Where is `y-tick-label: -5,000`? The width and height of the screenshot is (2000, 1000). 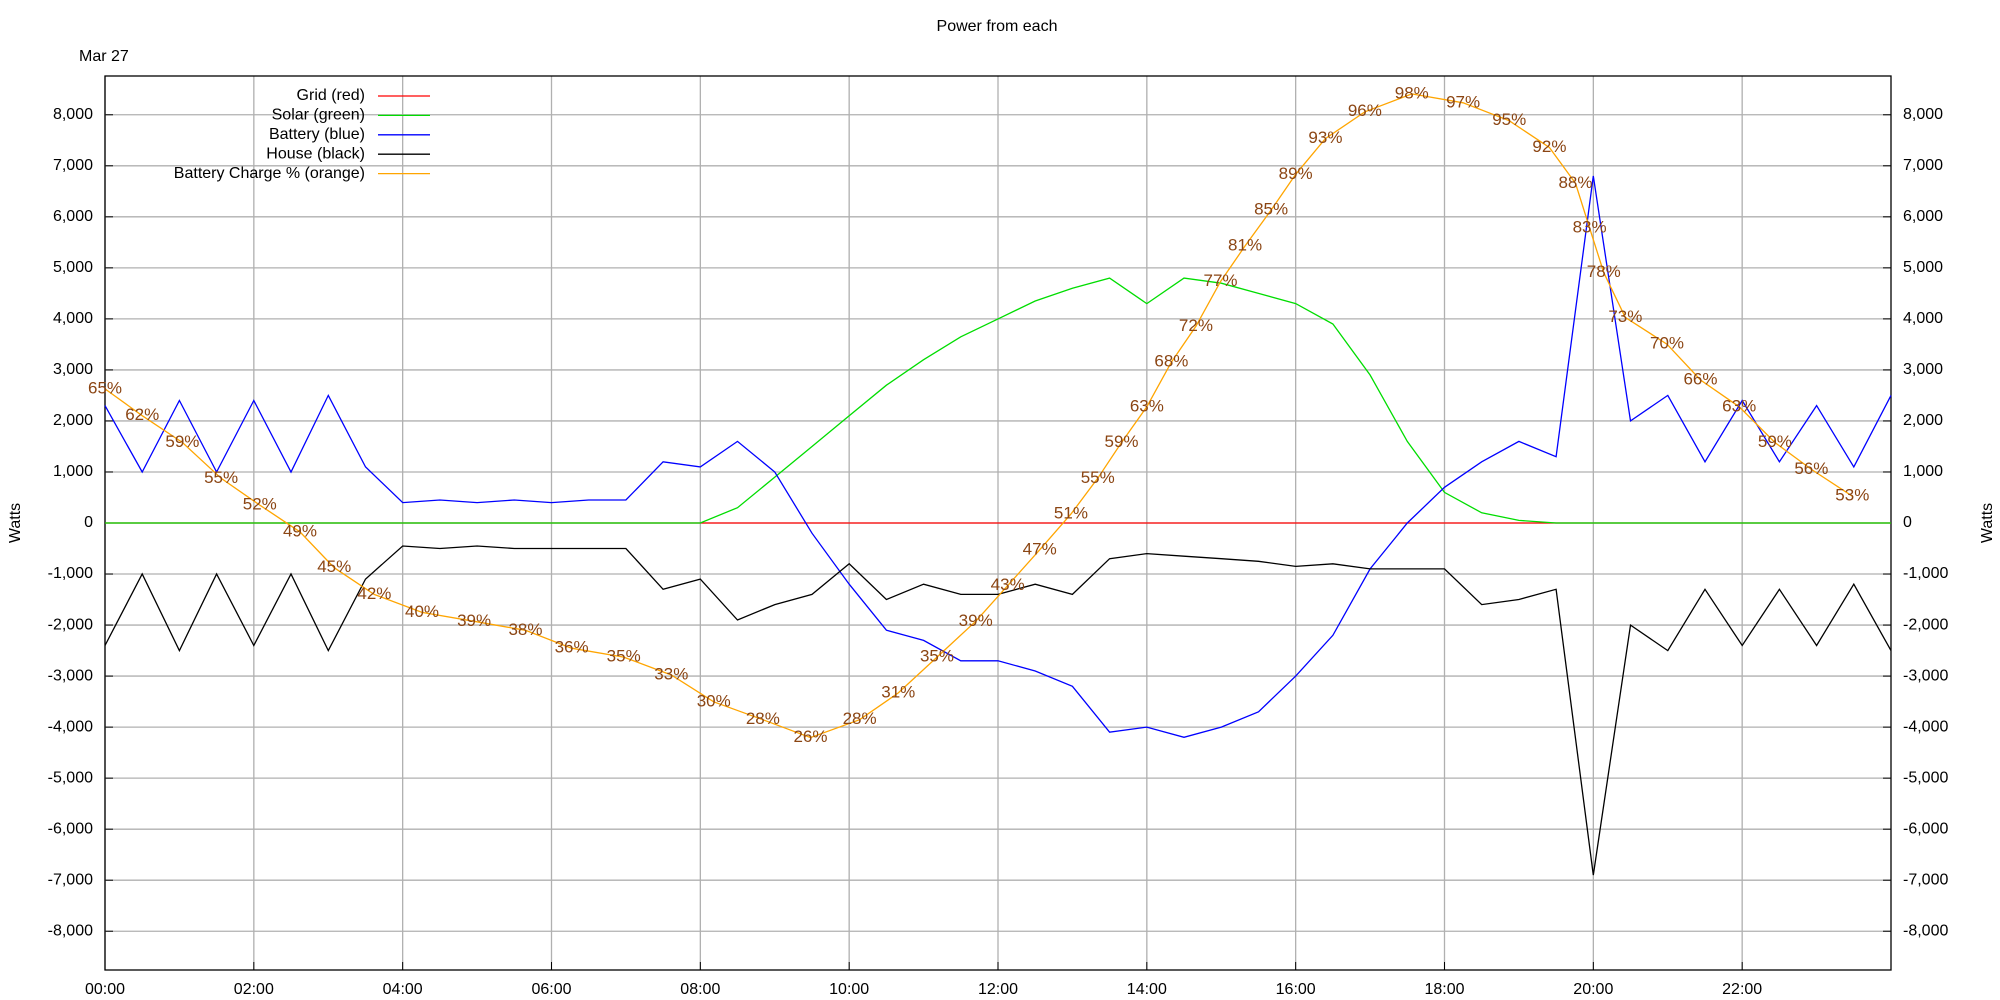
y-tick-label: -5,000 is located at coordinates (70, 777).